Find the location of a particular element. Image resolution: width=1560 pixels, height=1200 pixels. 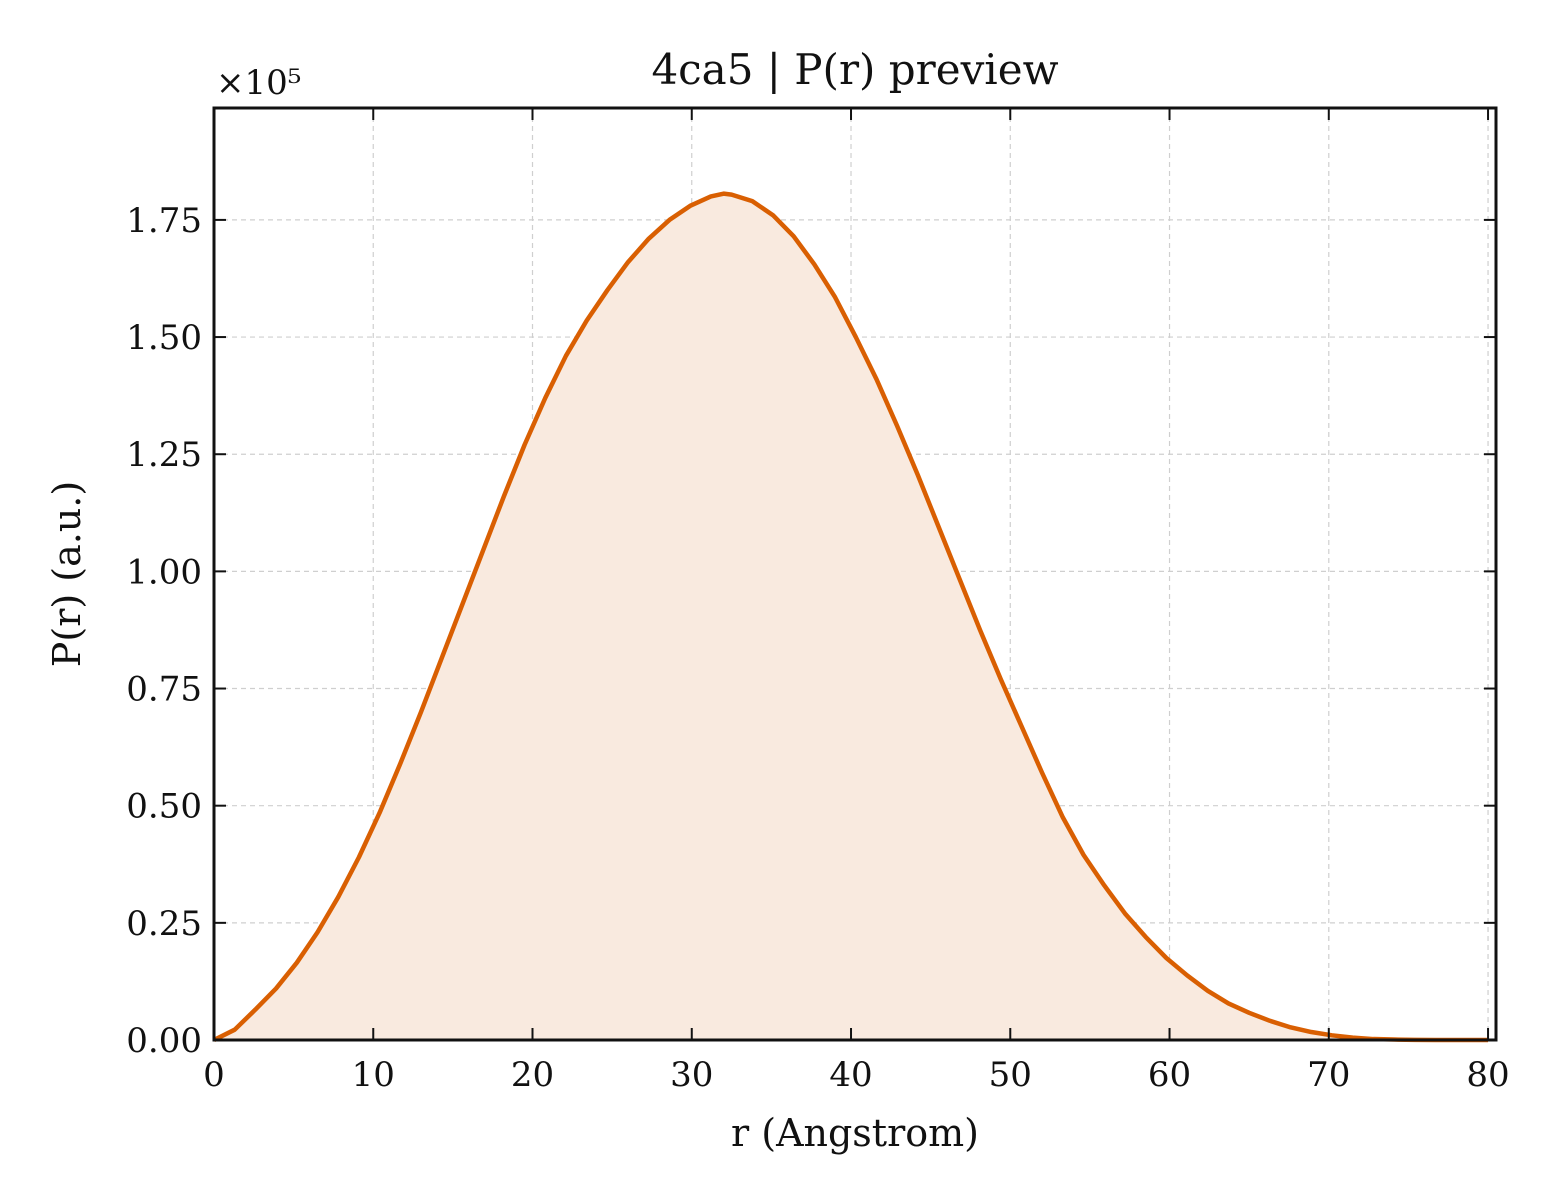

x-tick-label: 10 is located at coordinates (373, 1075).